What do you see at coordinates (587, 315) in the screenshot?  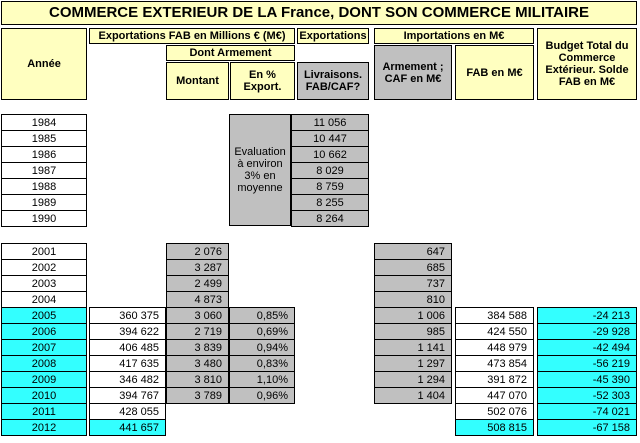 I see `solde-cell: -24 213` at bounding box center [587, 315].